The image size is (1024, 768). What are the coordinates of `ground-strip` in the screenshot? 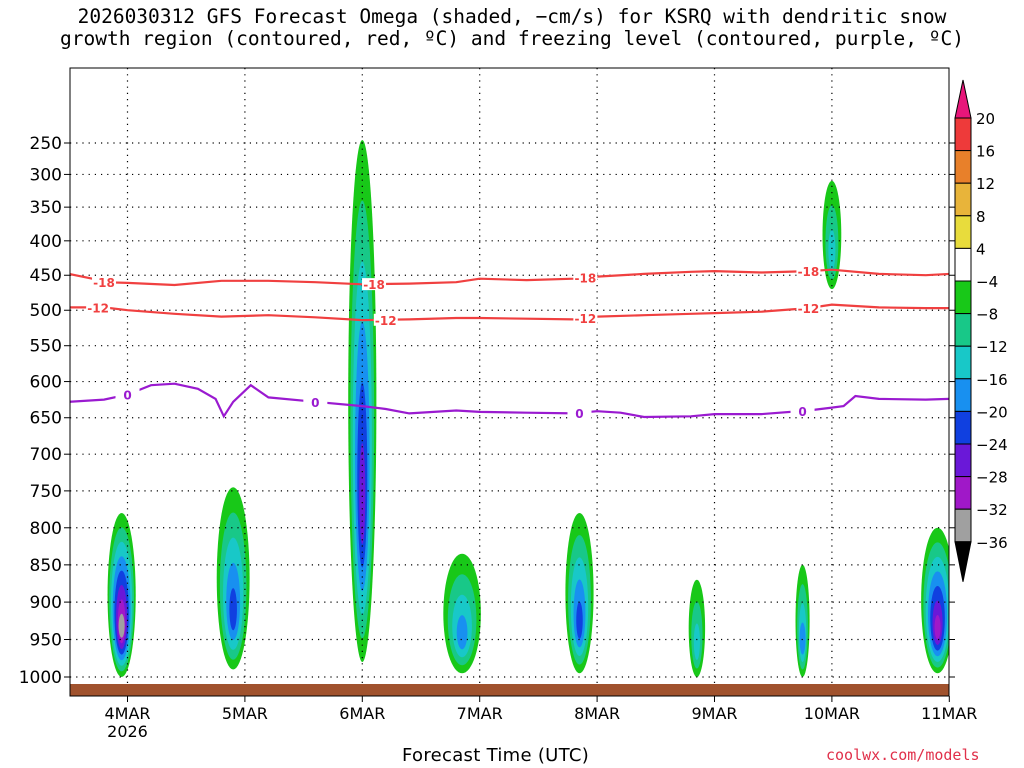 It's located at (509, 690).